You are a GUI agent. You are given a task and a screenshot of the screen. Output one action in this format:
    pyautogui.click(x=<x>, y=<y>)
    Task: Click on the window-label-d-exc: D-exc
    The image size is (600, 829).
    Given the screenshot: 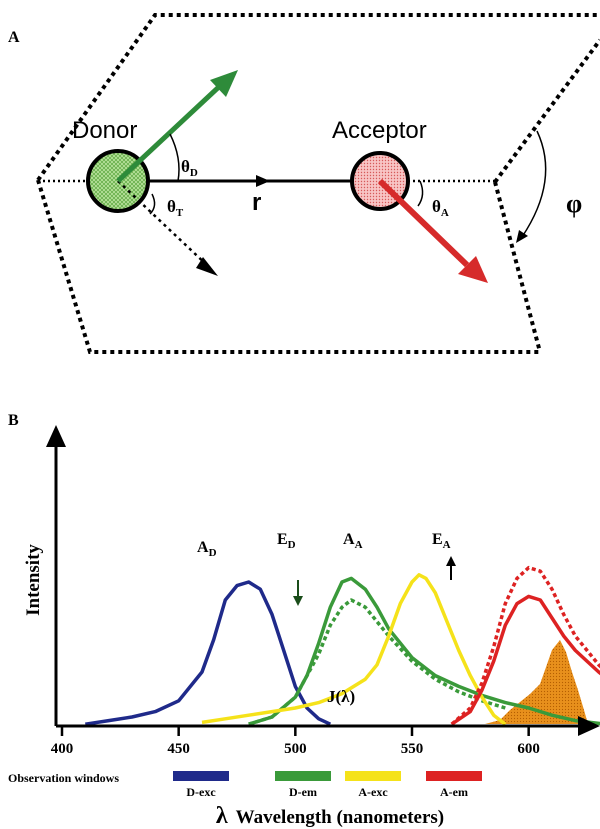 What is the action you would take?
    pyautogui.click(x=201, y=792)
    